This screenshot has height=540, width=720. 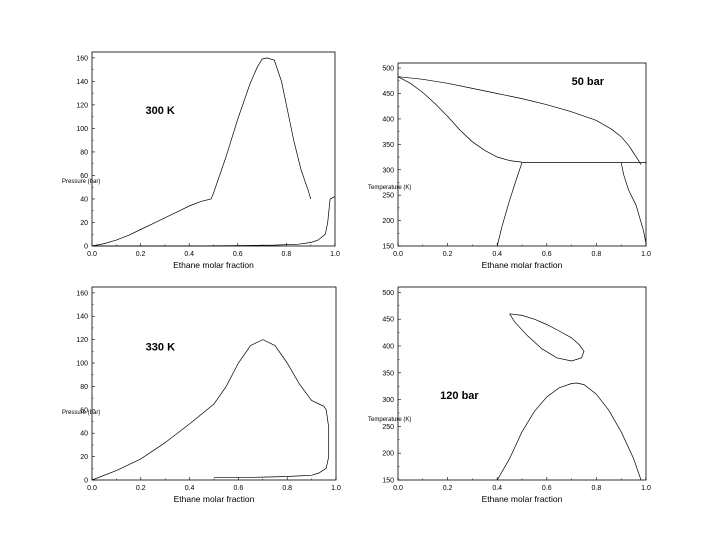 What do you see at coordinates (159, 111) in the screenshot?
I see `condition-annotation: 300 K` at bounding box center [159, 111].